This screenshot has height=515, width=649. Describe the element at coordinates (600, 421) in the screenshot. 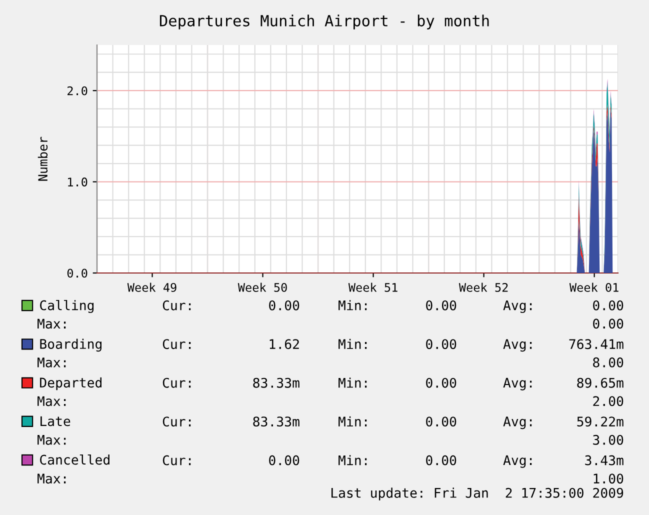

I see `text: 59.22m` at that location.